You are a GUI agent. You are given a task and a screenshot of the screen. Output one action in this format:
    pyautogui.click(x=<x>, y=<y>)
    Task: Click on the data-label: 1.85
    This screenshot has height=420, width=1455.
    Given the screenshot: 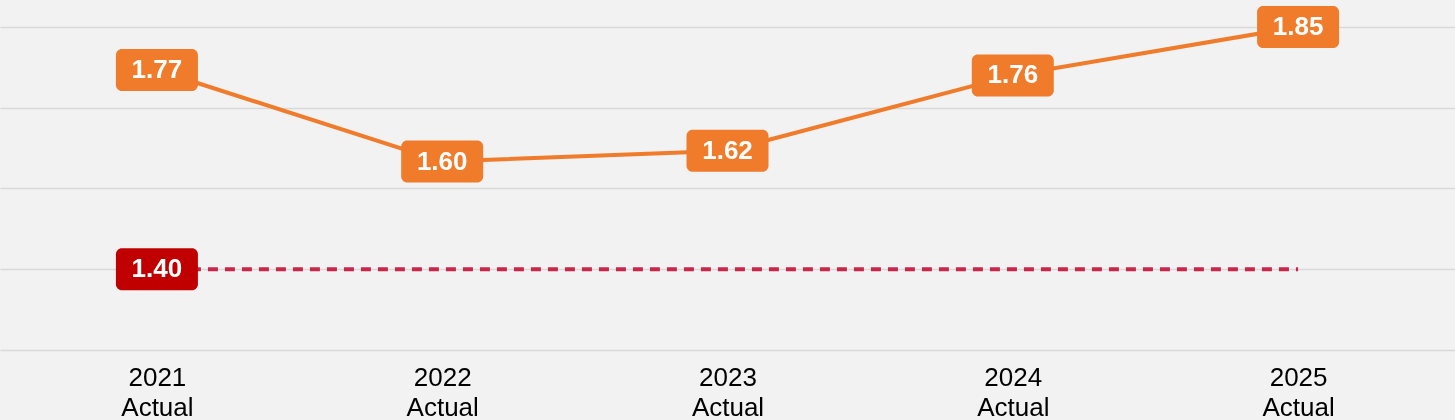 What is the action you would take?
    pyautogui.click(x=1298, y=25)
    